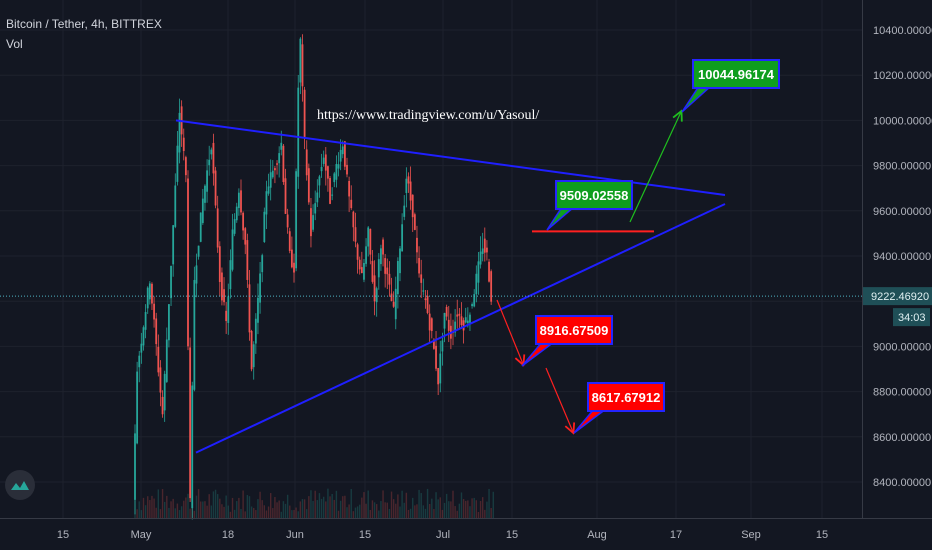 The width and height of the screenshot is (932, 550). Describe the element at coordinates (574, 330) in the screenshot. I see `callout-label: 8916.67509` at that location.